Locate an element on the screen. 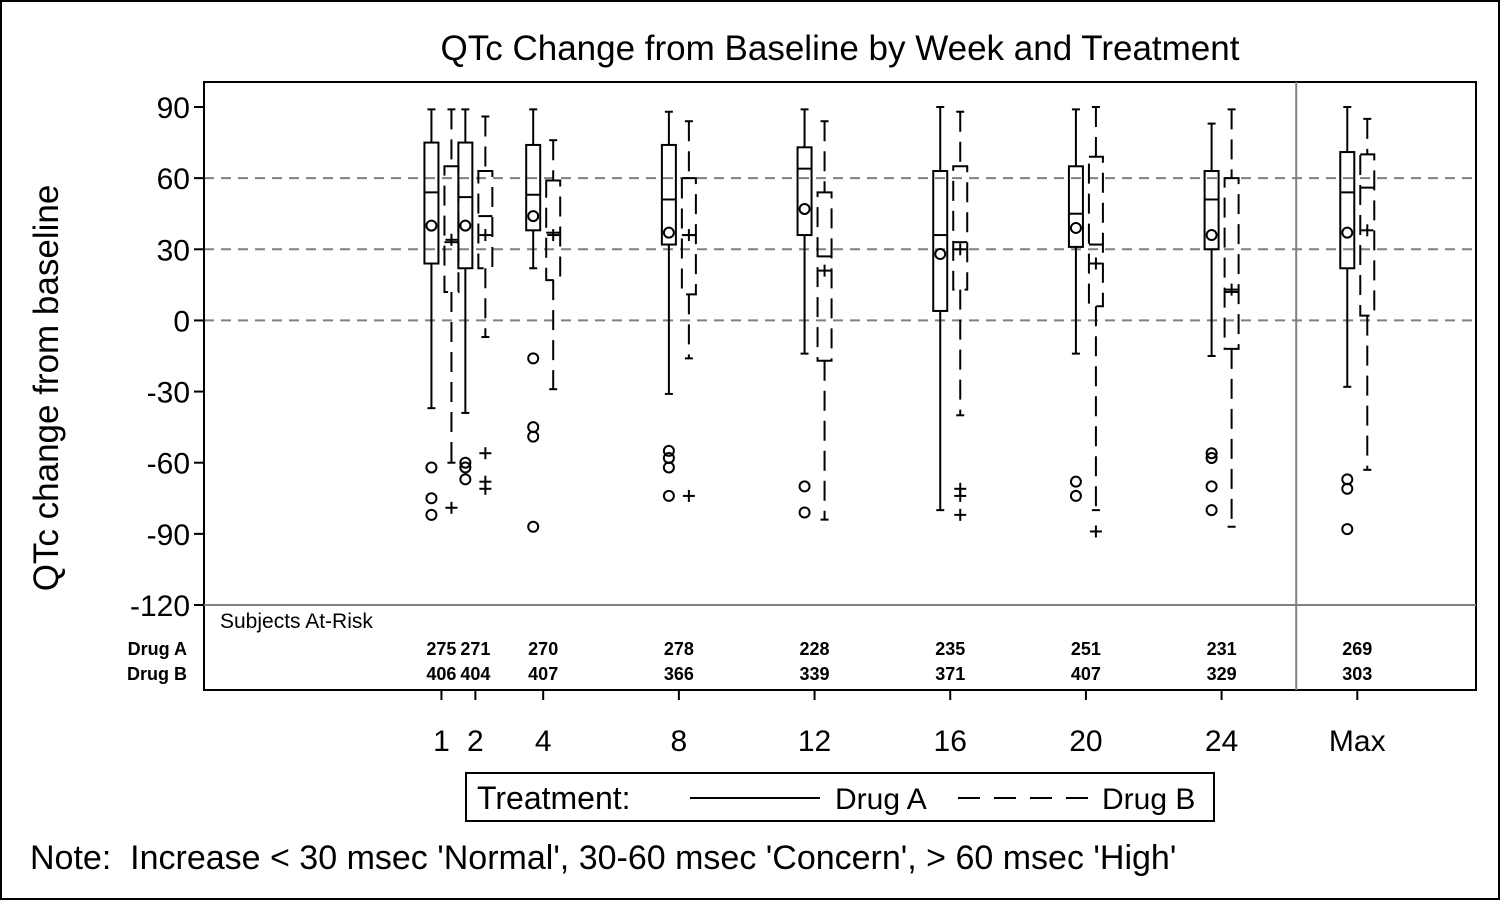 The image size is (1500, 900). at-risk-value: 228 is located at coordinates (815, 649).